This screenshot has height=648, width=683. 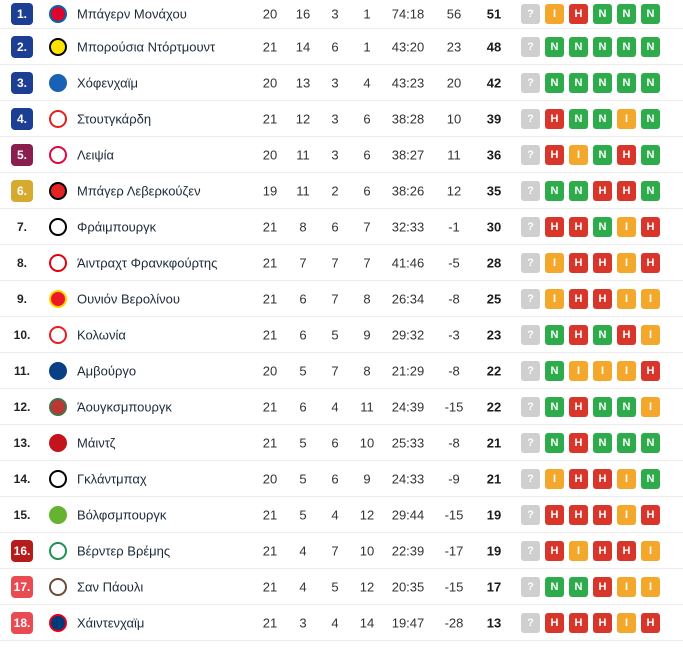 What do you see at coordinates (107, 82) in the screenshot?
I see `team-name-link: Χόφενχαϊμ` at bounding box center [107, 82].